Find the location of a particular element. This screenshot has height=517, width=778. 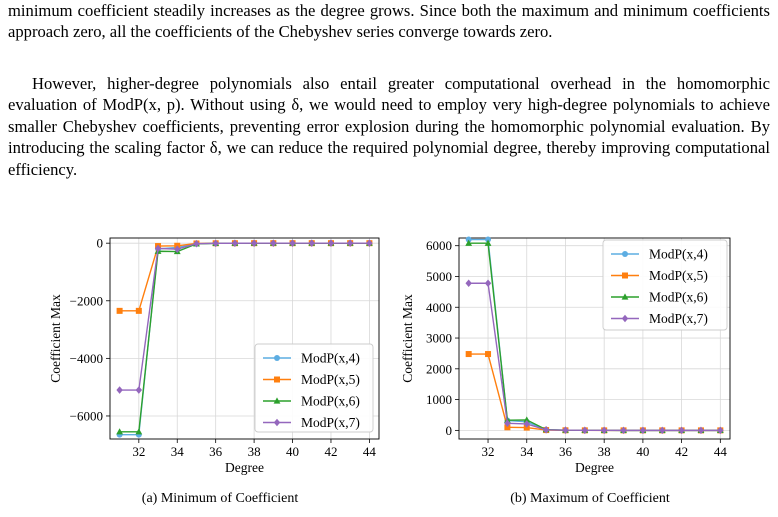

y-tick-label: 5000 is located at coordinates (439, 276).